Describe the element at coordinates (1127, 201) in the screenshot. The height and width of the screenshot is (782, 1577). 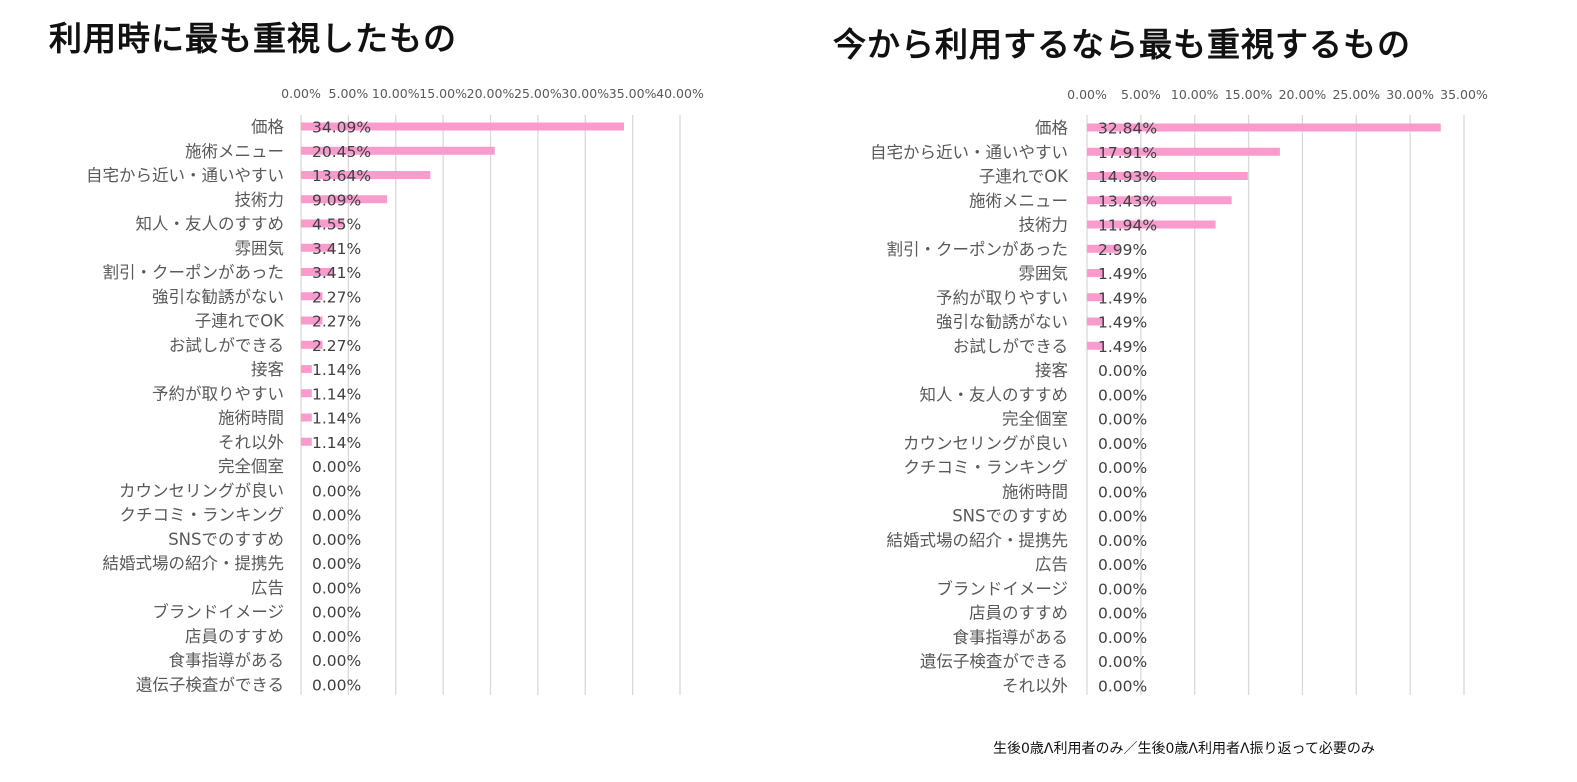
I see `data-label: 13.43%` at that location.